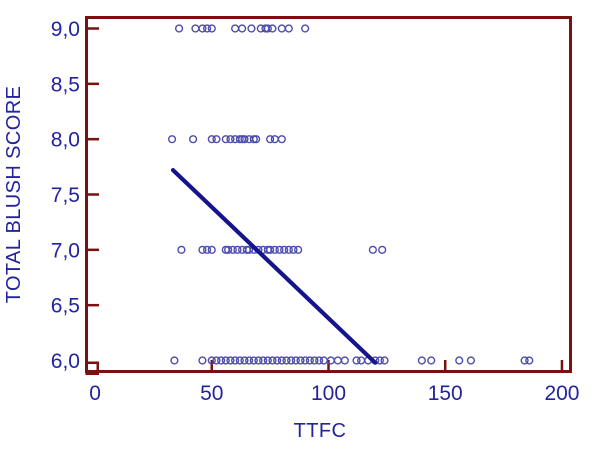 Image resolution: width=600 pixels, height=449 pixels. Describe the element at coordinates (445, 393) in the screenshot. I see `x-tick-label: 150` at that location.